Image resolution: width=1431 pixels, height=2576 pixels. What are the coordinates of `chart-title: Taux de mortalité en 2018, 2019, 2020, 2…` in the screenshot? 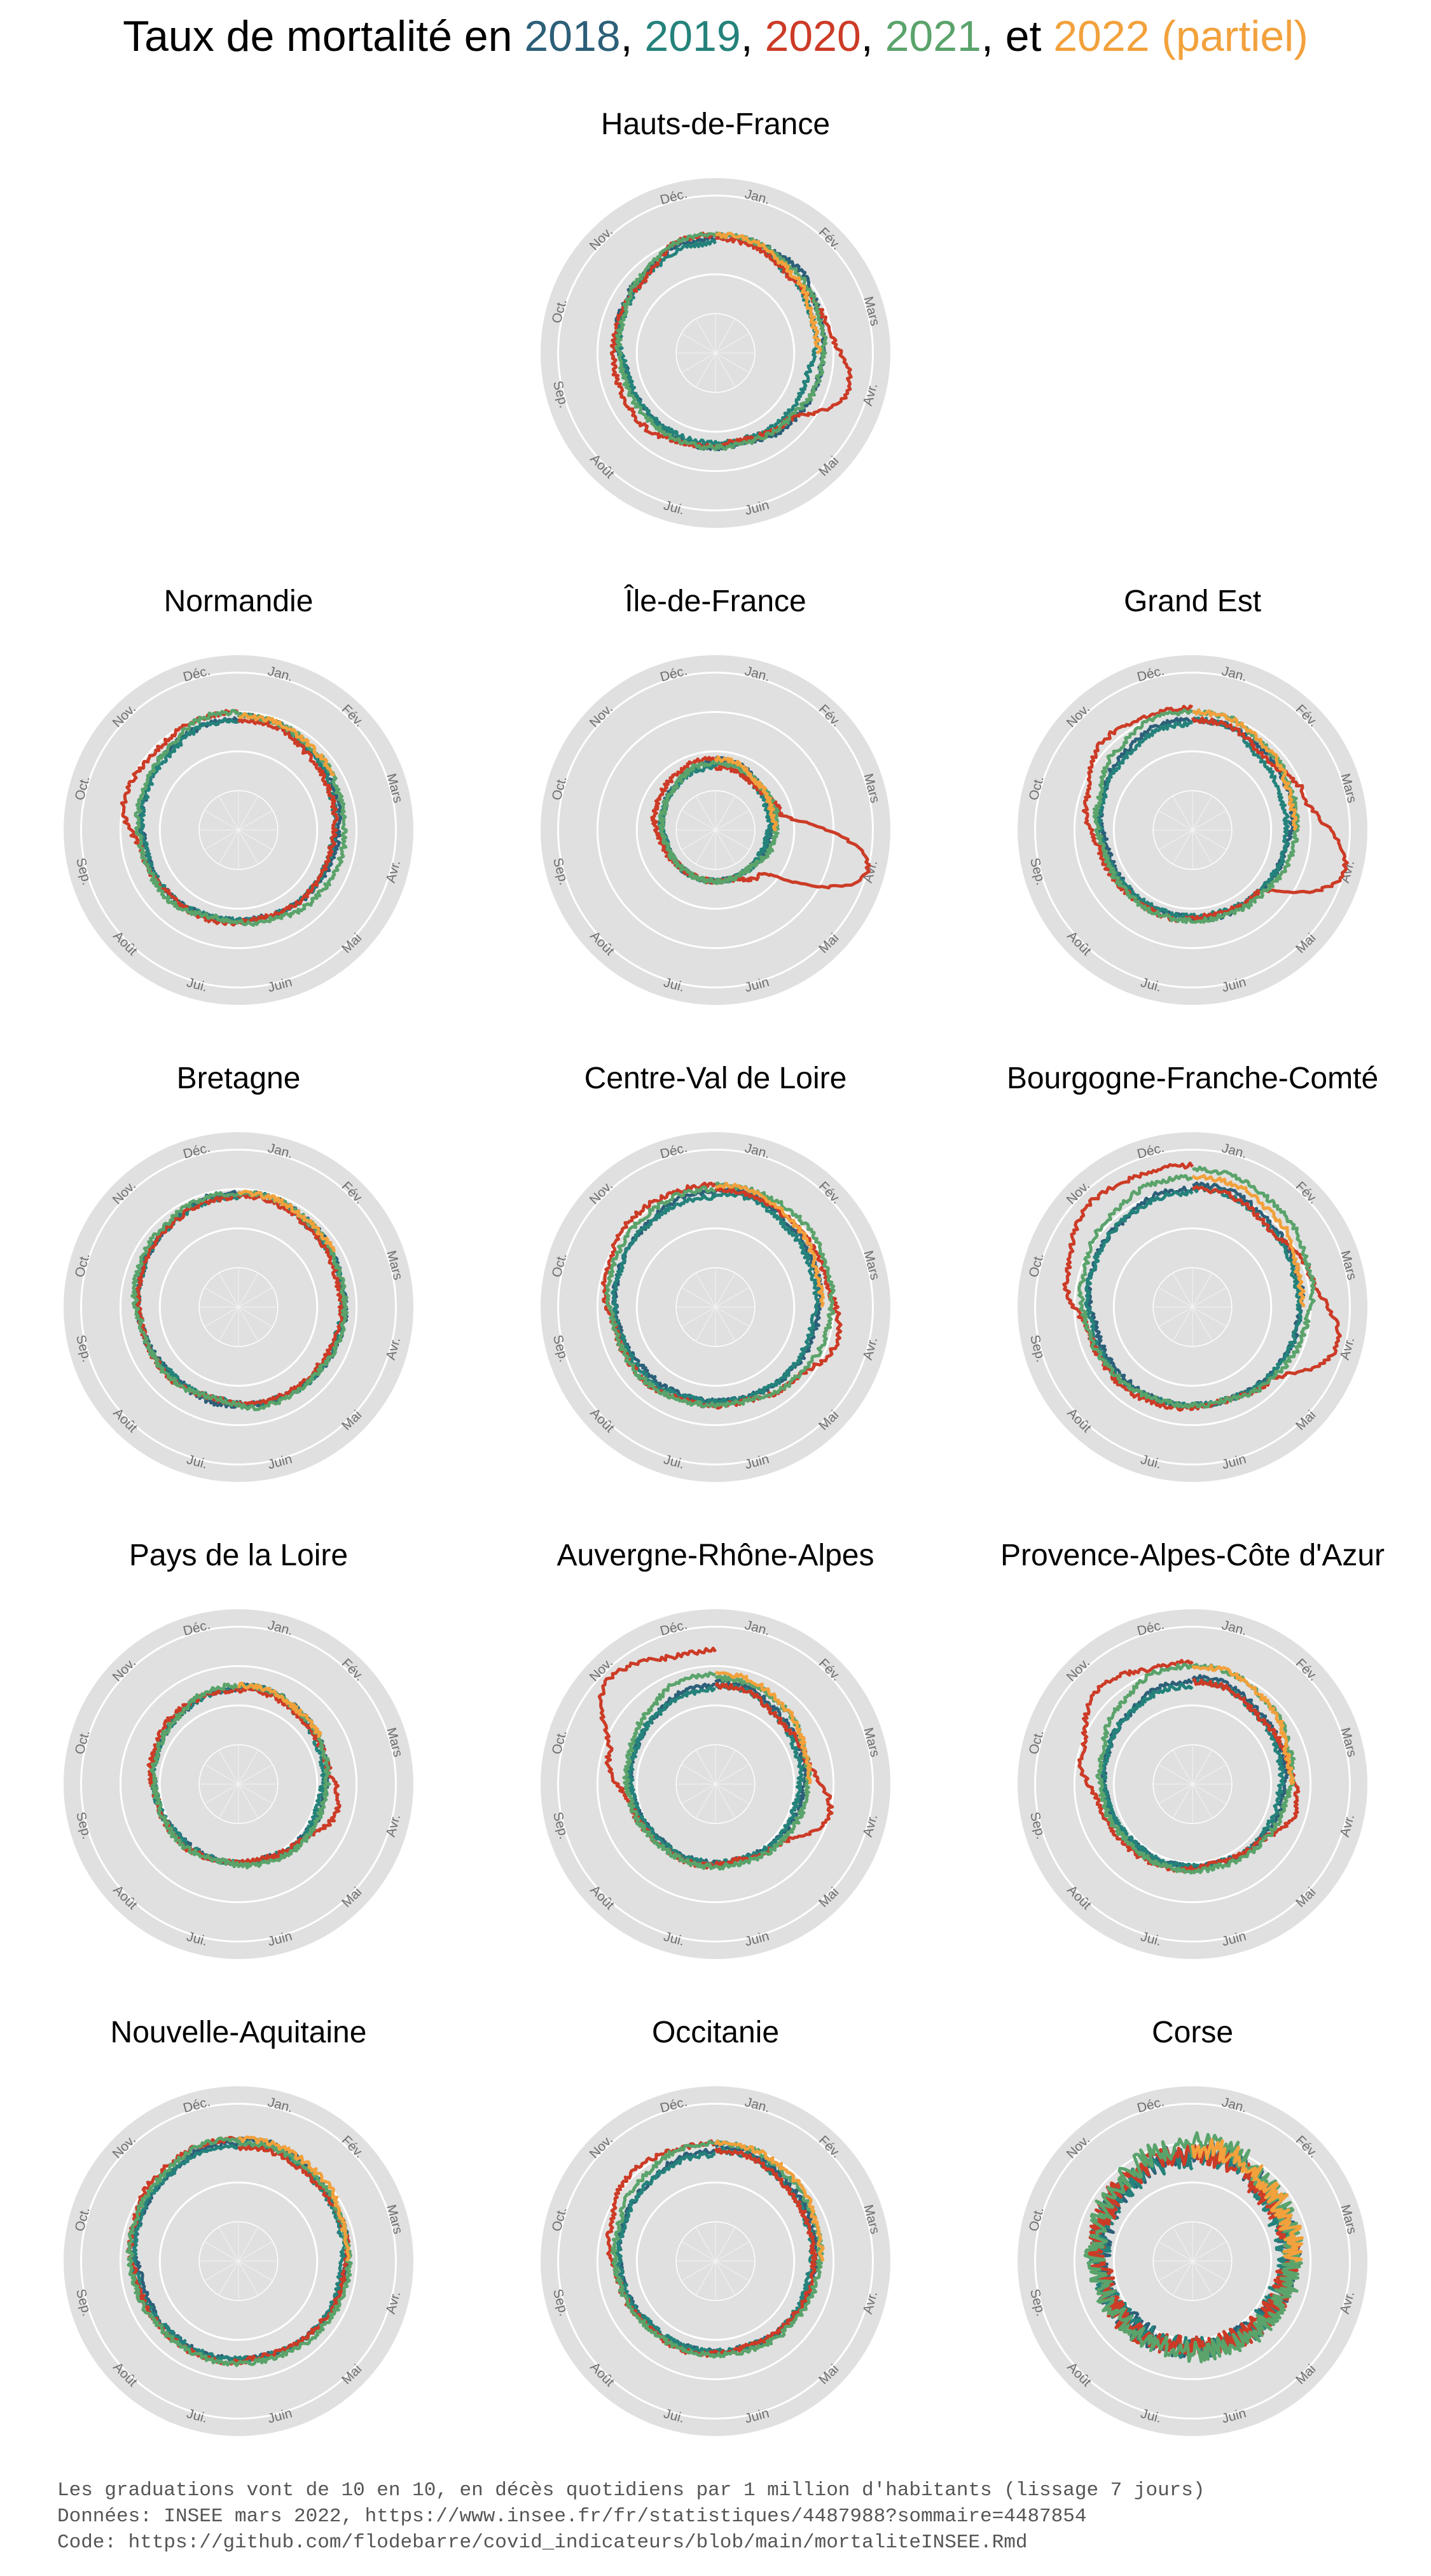 It's located at (715, 36).